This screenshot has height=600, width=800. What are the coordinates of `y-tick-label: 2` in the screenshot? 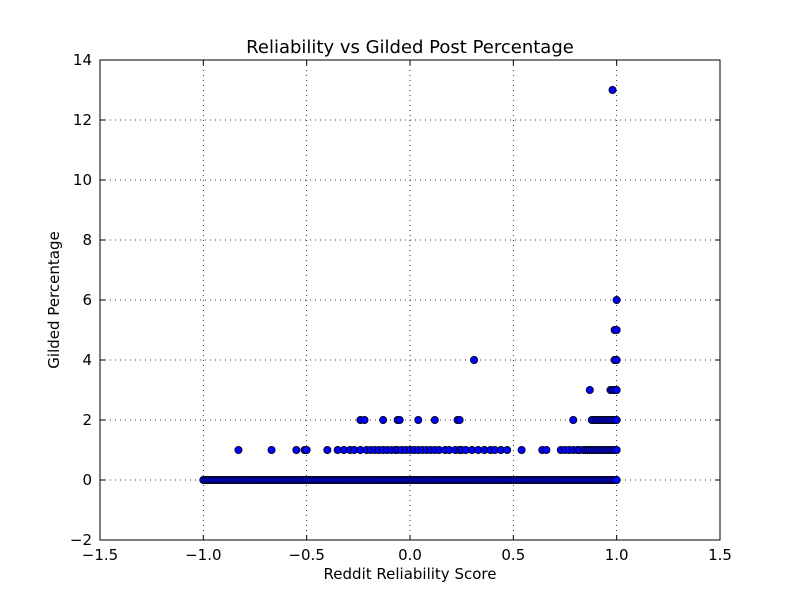 It's located at (87, 420).